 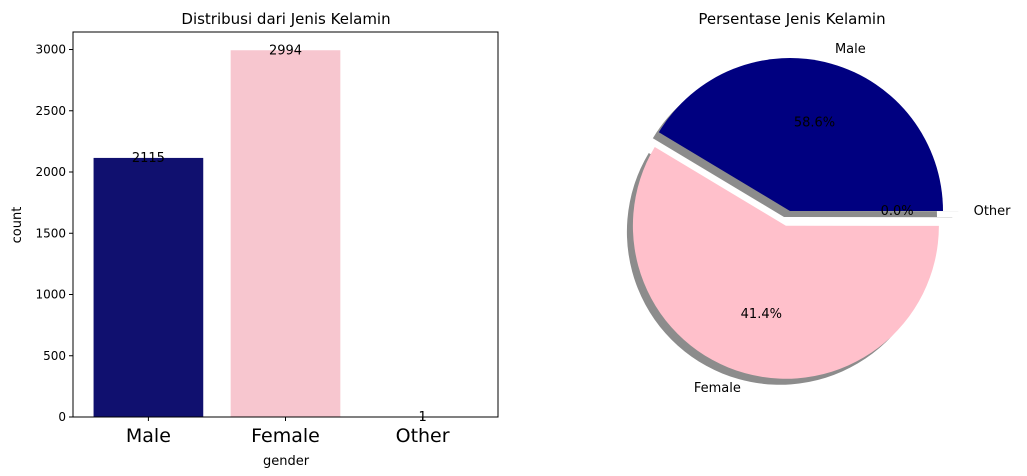 I want to click on y-axis-ticks: 0 500 1000 1500 2000 2500 3000, so click(x=54, y=233).